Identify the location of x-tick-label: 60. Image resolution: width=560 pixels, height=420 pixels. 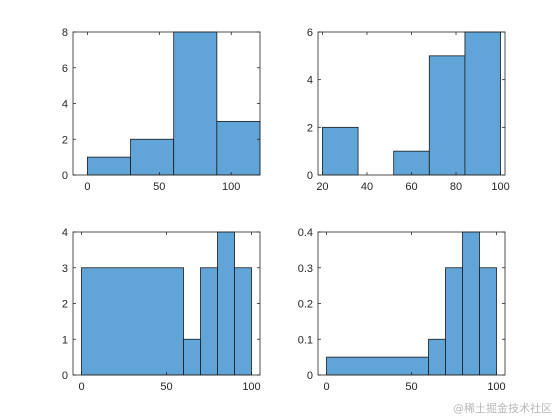
(411, 187).